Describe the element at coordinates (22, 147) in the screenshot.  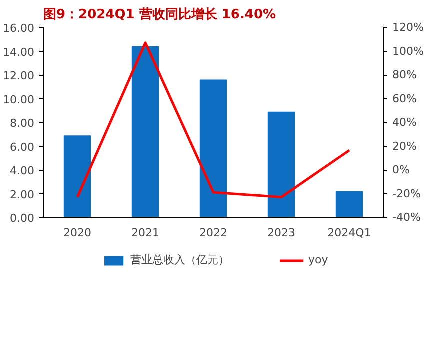
I see `y-tick-label: 6.00` at that location.